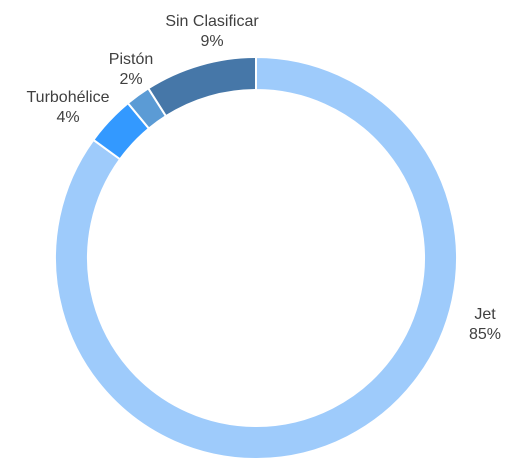 Image resolution: width=505 pixels, height=460 pixels. What do you see at coordinates (485, 334) in the screenshot?
I see `value-label: 85%` at bounding box center [485, 334].